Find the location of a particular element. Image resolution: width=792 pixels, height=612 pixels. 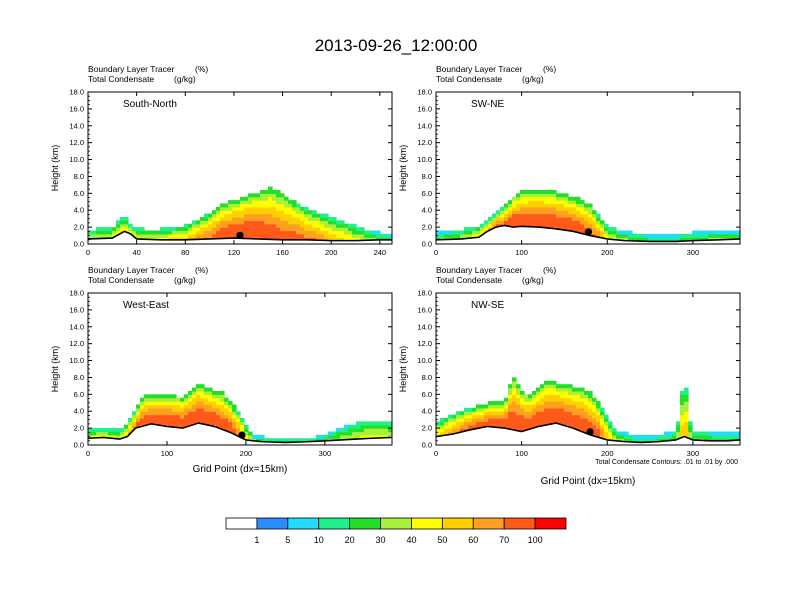

y-tick-label: 4.0 is located at coordinates (427, 411).